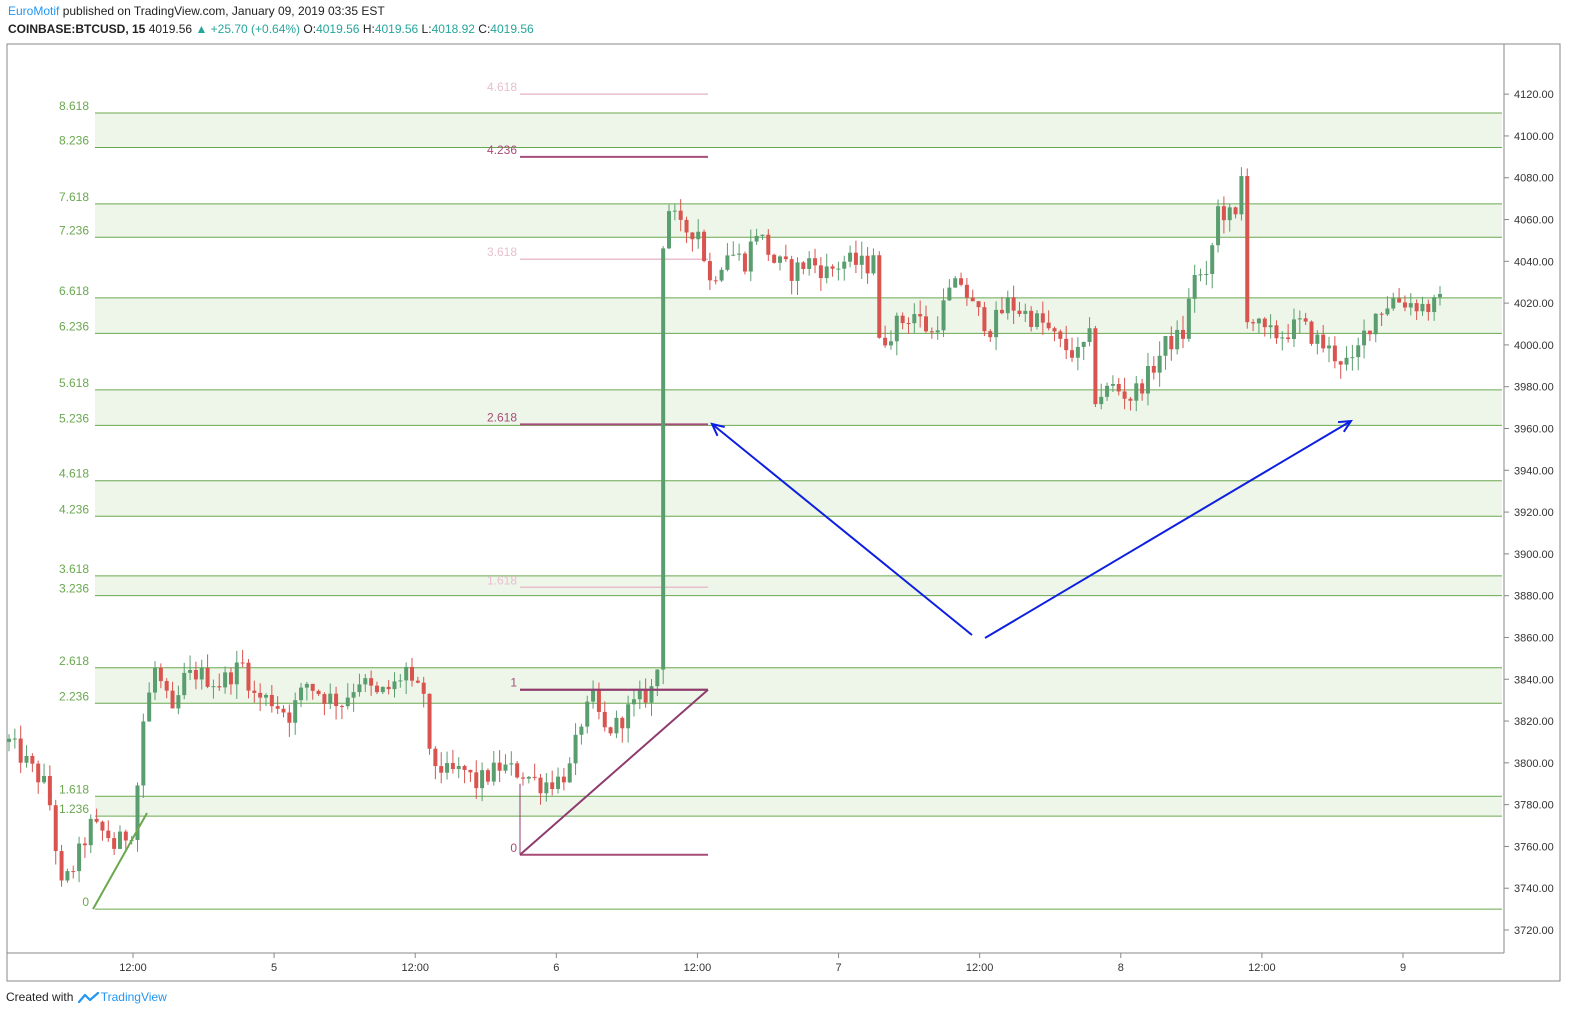 Image resolution: width=1574 pixels, height=1019 pixels. What do you see at coordinates (120, 861) in the screenshot?
I see `fib-base-trendline` at bounding box center [120, 861].